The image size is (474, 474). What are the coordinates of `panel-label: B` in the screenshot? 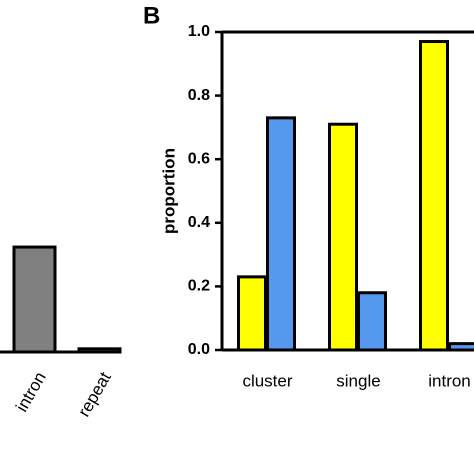 It's located at (151, 15).